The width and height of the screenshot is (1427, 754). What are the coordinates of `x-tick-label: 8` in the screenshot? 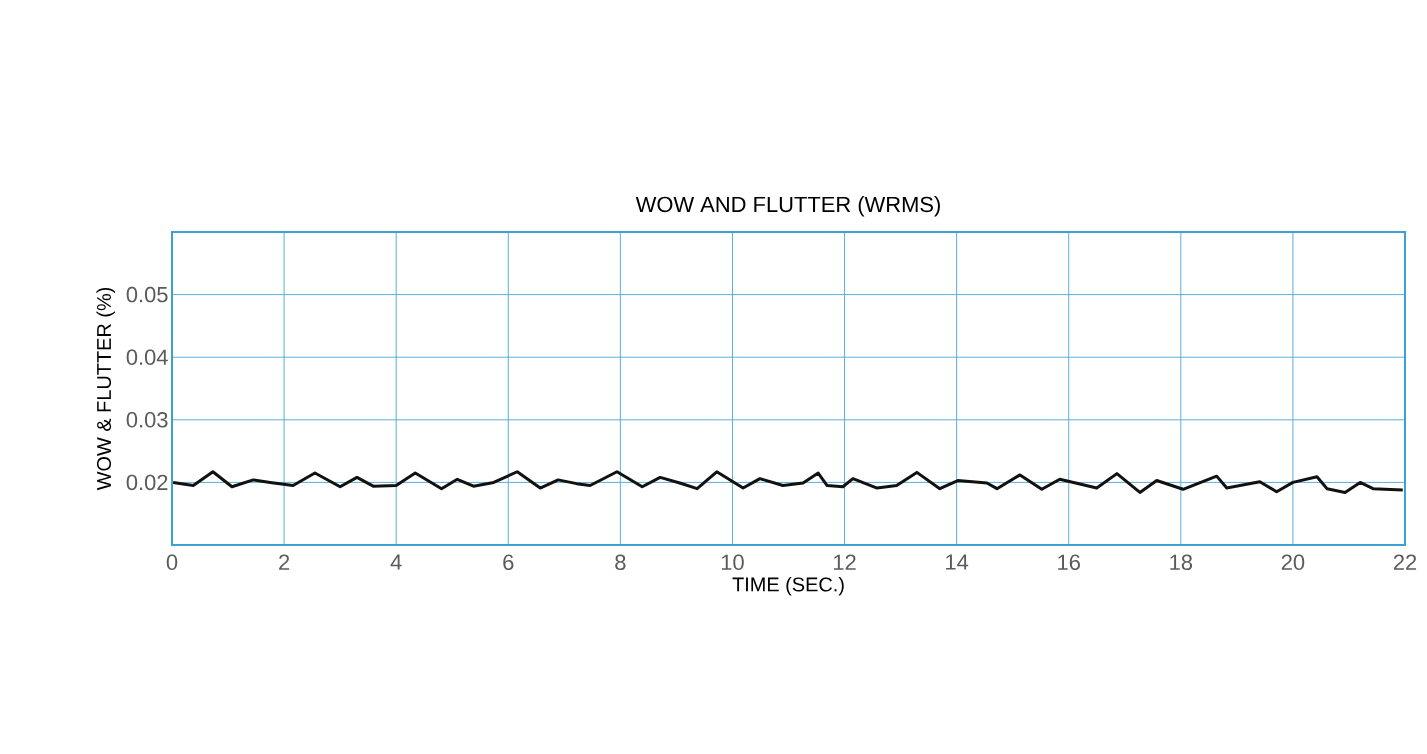 It's located at (620, 562).